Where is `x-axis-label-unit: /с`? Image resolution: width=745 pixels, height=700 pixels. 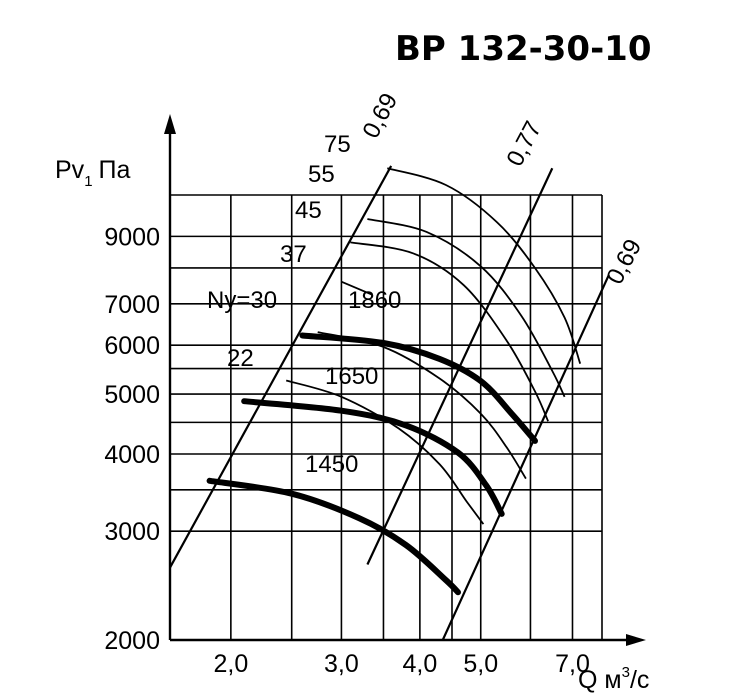 x-axis-label-unit: /с is located at coordinates (639, 680).